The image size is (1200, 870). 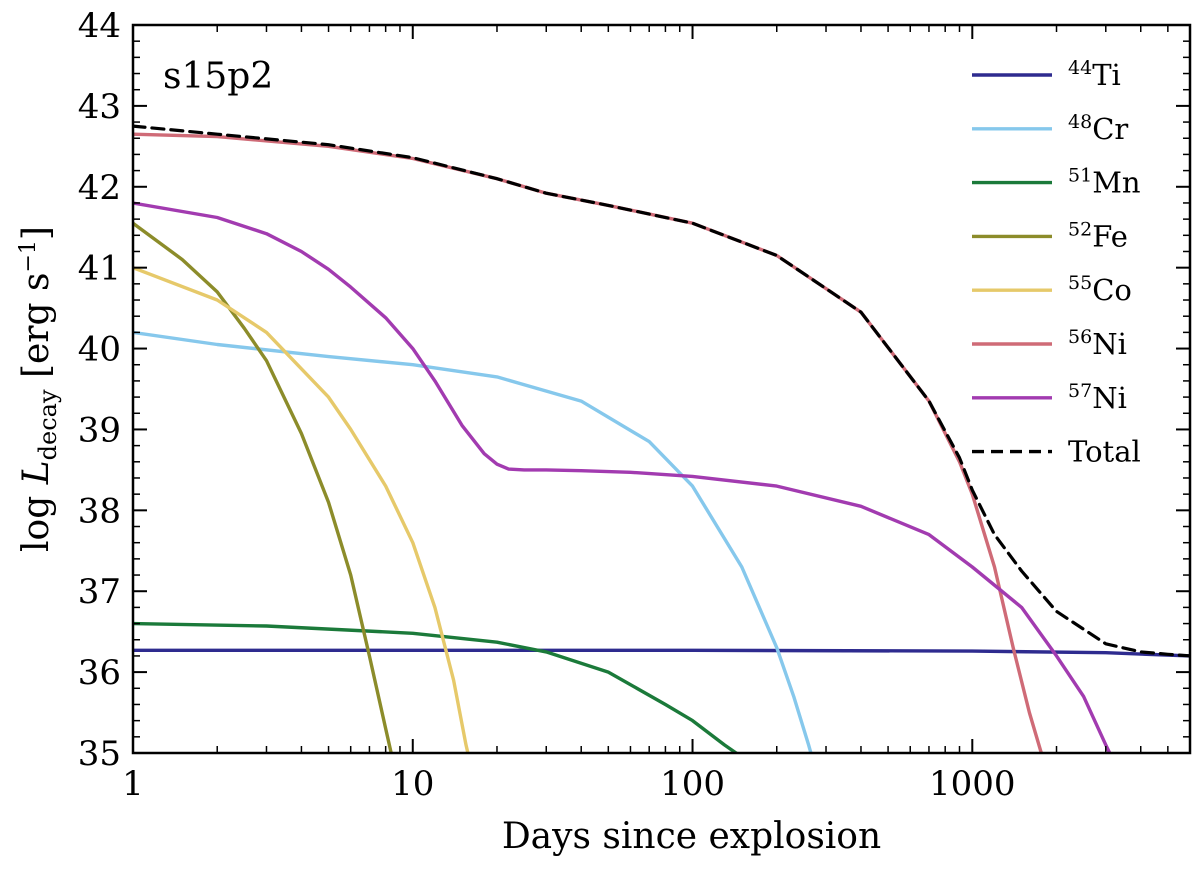 I want to click on y-tick-label: 38, so click(x=99, y=511).